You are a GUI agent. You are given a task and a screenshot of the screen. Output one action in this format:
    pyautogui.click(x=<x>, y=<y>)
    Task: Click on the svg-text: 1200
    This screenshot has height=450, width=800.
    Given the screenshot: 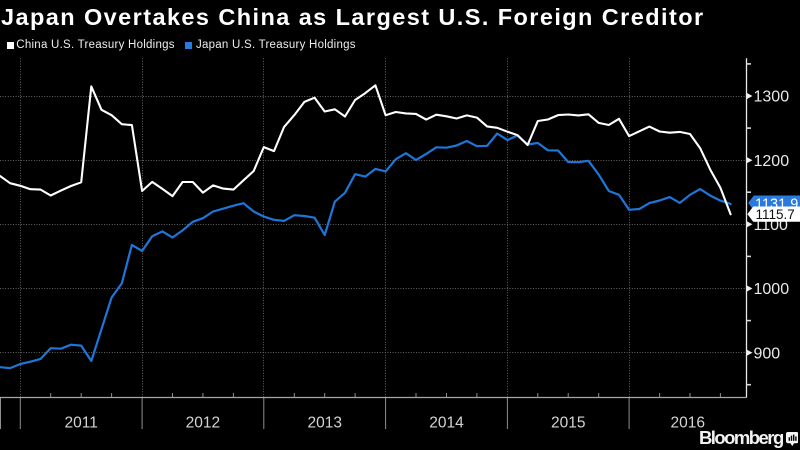 What is the action you would take?
    pyautogui.click(x=772, y=161)
    